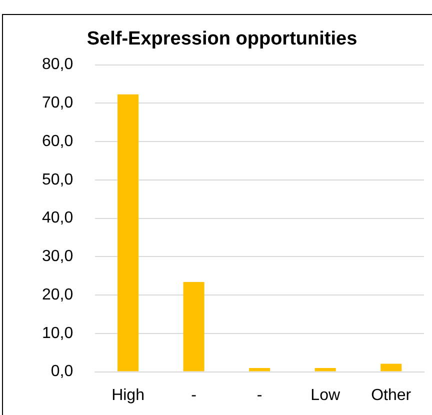 The image size is (432, 415). Describe the element at coordinates (58, 179) in the screenshot. I see `y-tick-label: 50,0` at that location.